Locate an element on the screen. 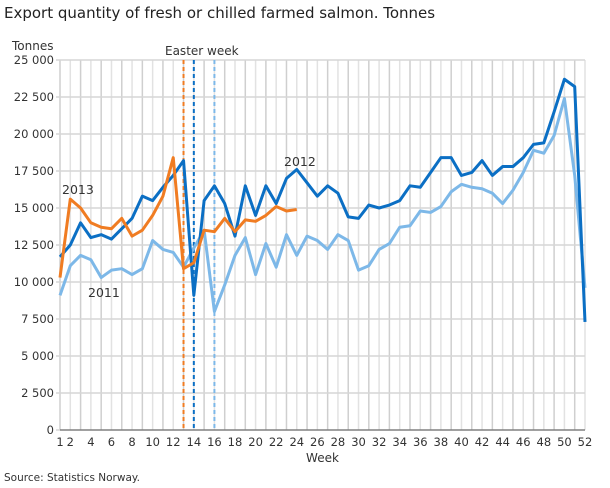 This screenshot has height=488, width=610. x-tick-label: 38 is located at coordinates (441, 442).